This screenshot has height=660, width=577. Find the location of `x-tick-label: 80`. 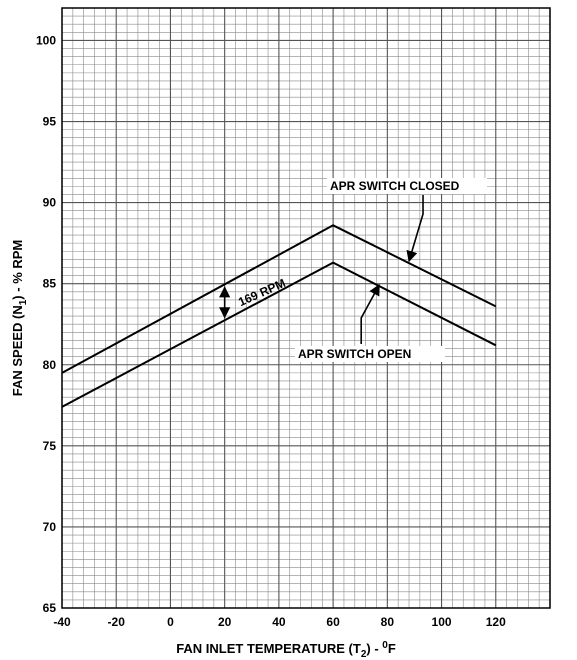

x-tick-label: 80 is located at coordinates (388, 622).